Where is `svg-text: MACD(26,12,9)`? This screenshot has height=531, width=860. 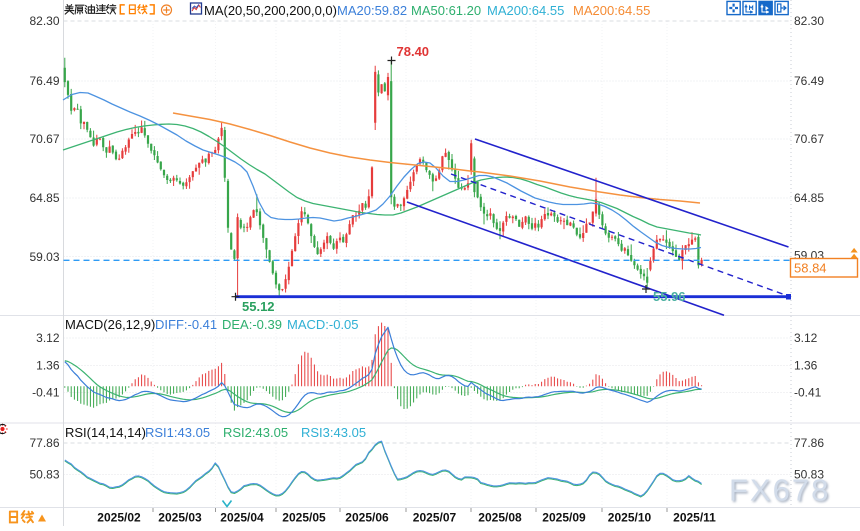
svg-text: MACD(26,12,9) is located at coordinates (110, 324).